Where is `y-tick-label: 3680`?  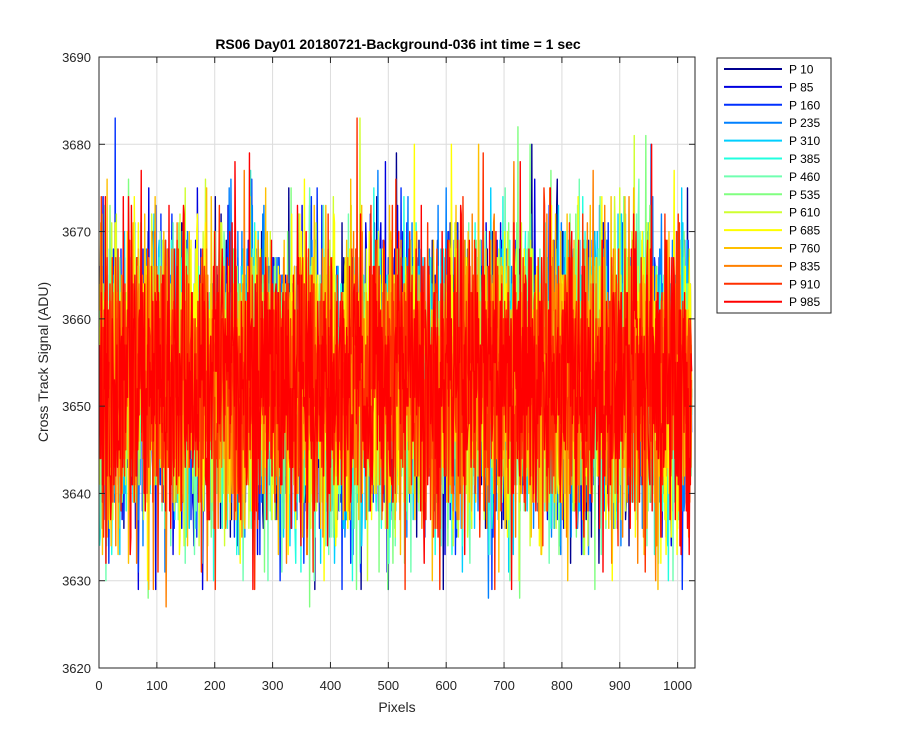
y-tick-label: 3680 is located at coordinates (76, 144).